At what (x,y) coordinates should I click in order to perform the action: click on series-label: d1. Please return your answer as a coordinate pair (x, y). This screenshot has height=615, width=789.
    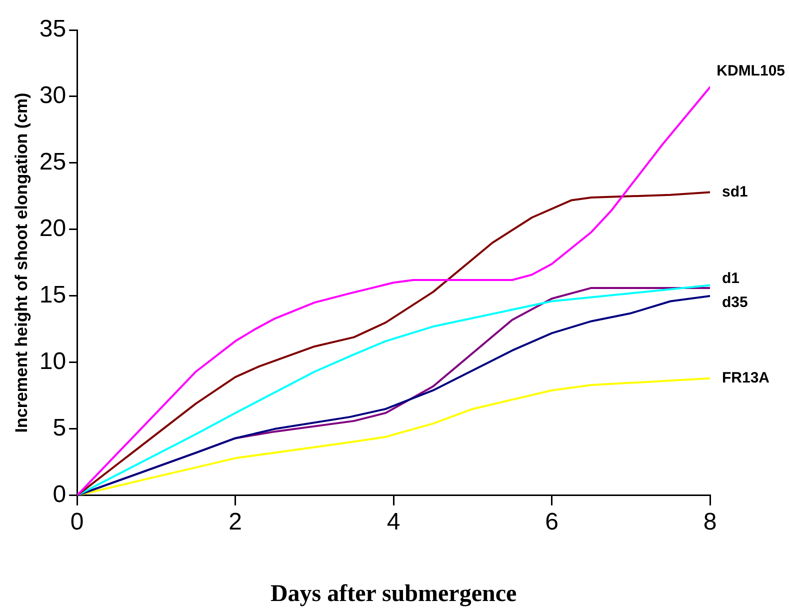
    Looking at the image, I should click on (731, 278).